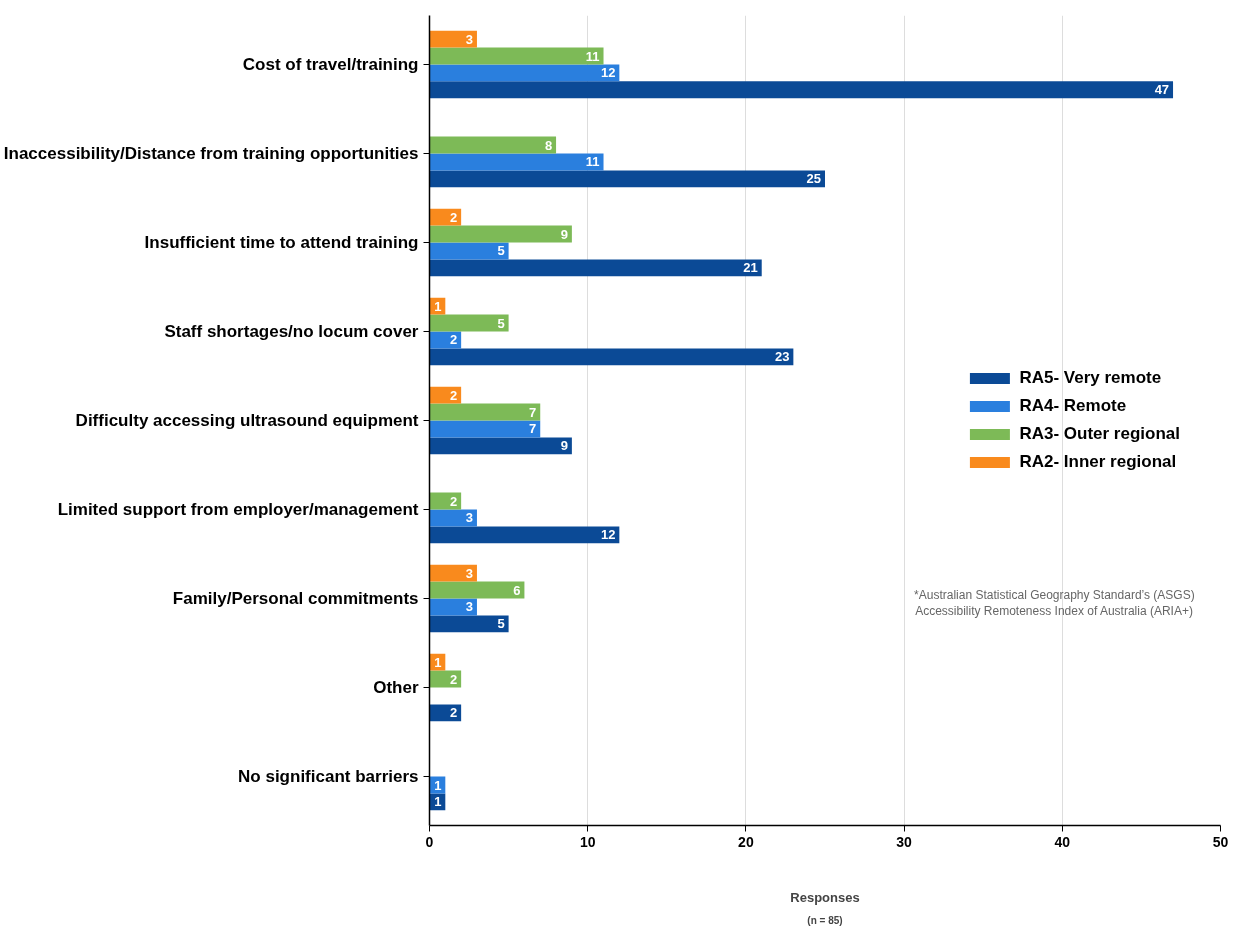 The height and width of the screenshot is (943, 1244). Describe the element at coordinates (1098, 462) in the screenshot. I see `legend-label: RA2- Inner regional` at that location.